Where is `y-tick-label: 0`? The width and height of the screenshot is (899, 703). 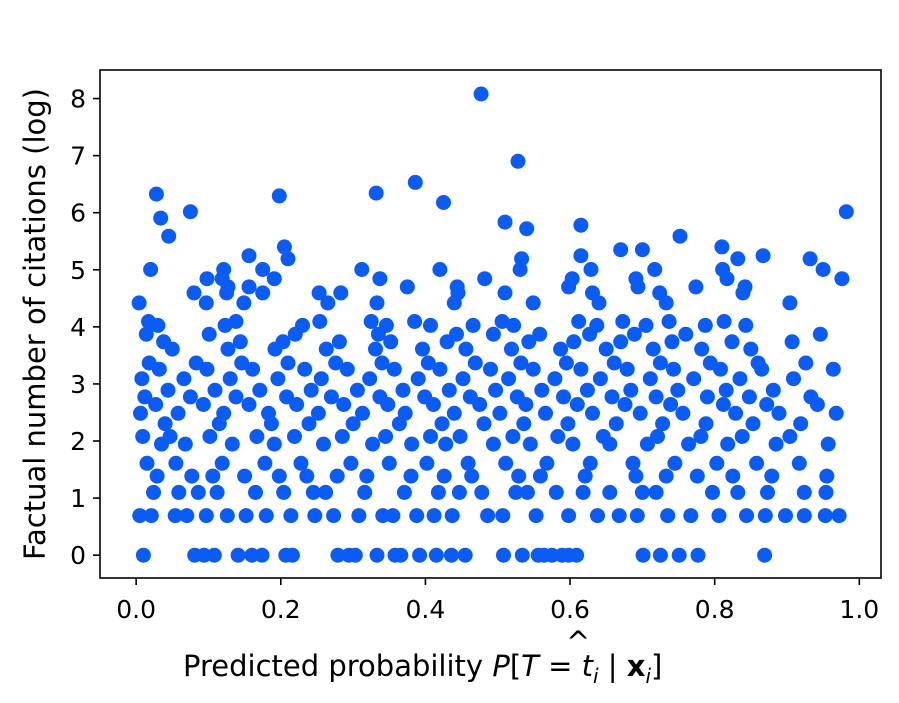
y-tick-label: 0 is located at coordinates (78, 555).